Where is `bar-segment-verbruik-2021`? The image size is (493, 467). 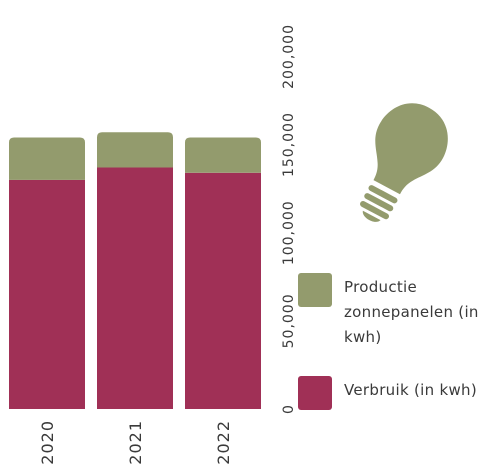 bar-segment-verbruik-2021 is located at coordinates (135, 288).